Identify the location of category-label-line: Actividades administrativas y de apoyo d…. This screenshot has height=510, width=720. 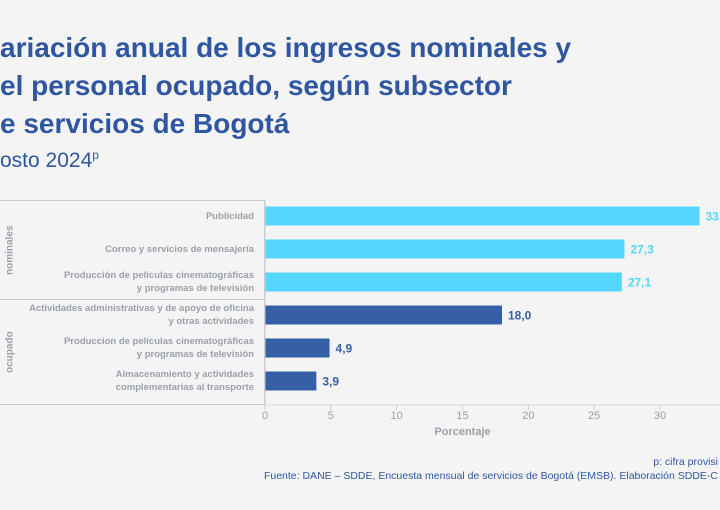
(141, 308).